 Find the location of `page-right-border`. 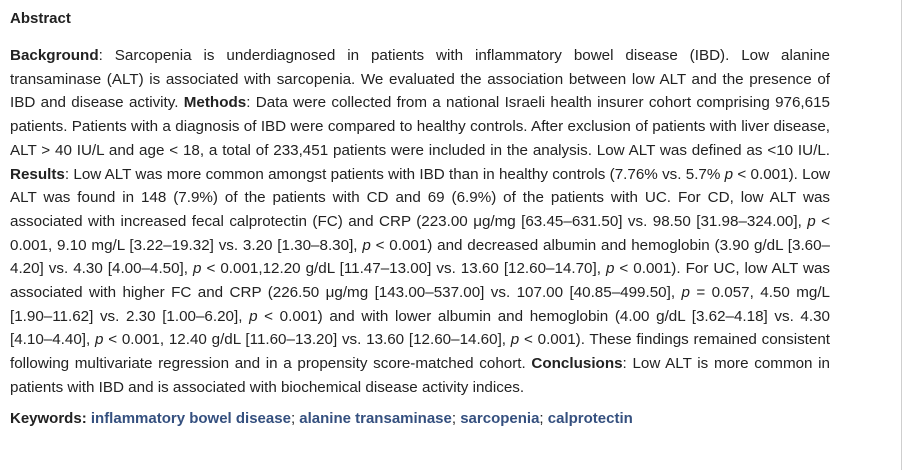

page-right-border is located at coordinates (901, 235).